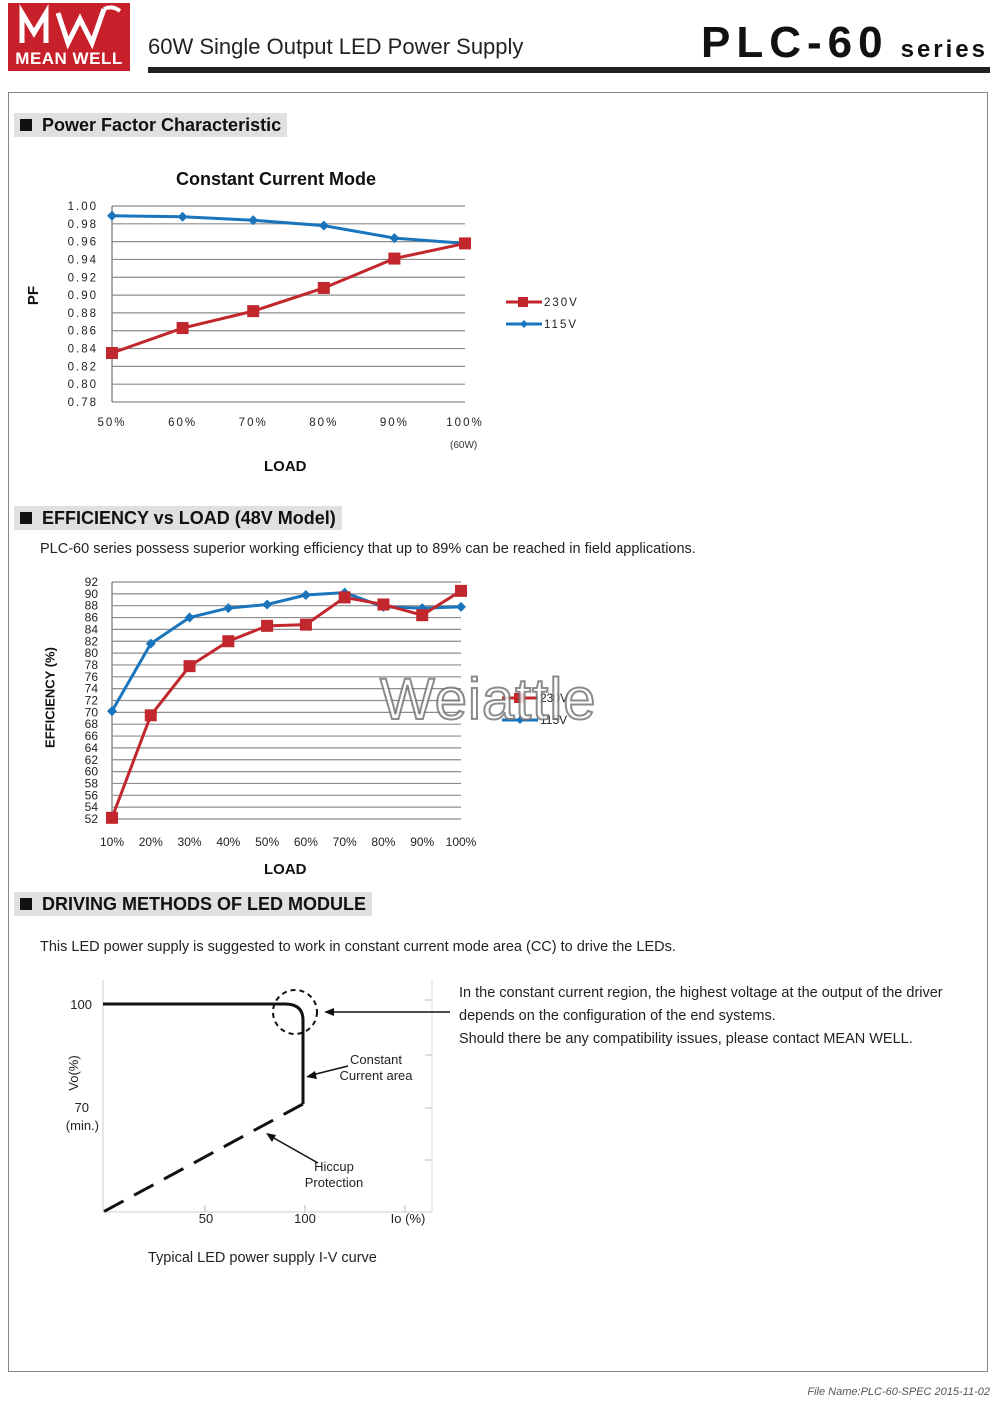 The height and width of the screenshot is (1402, 1000). What do you see at coordinates (70, 26) in the screenshot?
I see `mw-logo-mark-icon` at bounding box center [70, 26].